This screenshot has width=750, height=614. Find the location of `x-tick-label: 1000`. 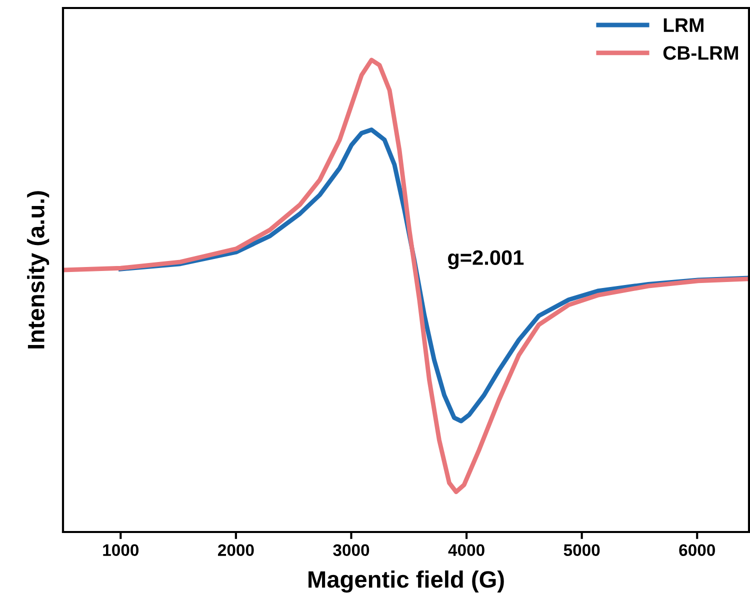

x-tick-label: 1000 is located at coordinates (121, 550).